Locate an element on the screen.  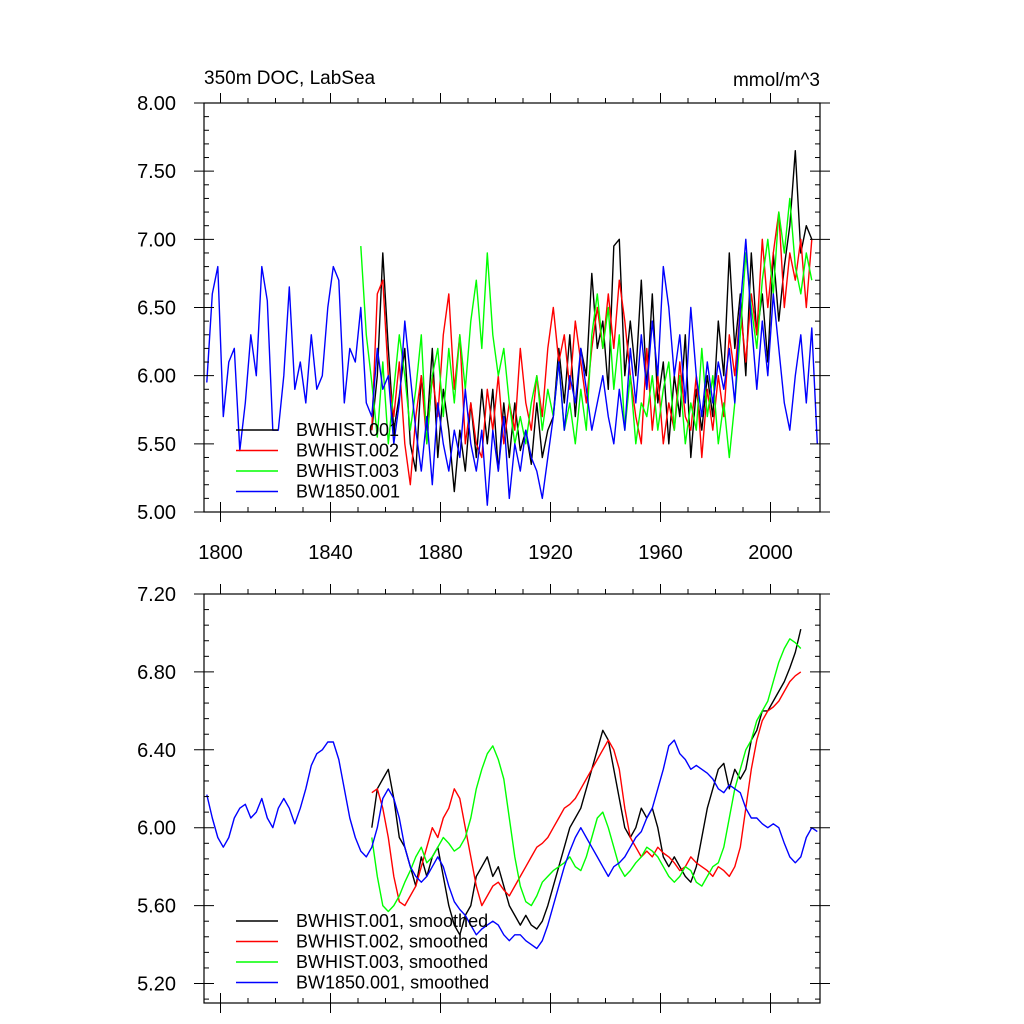
y-tick-label: 6.80 is located at coordinates (156, 673).